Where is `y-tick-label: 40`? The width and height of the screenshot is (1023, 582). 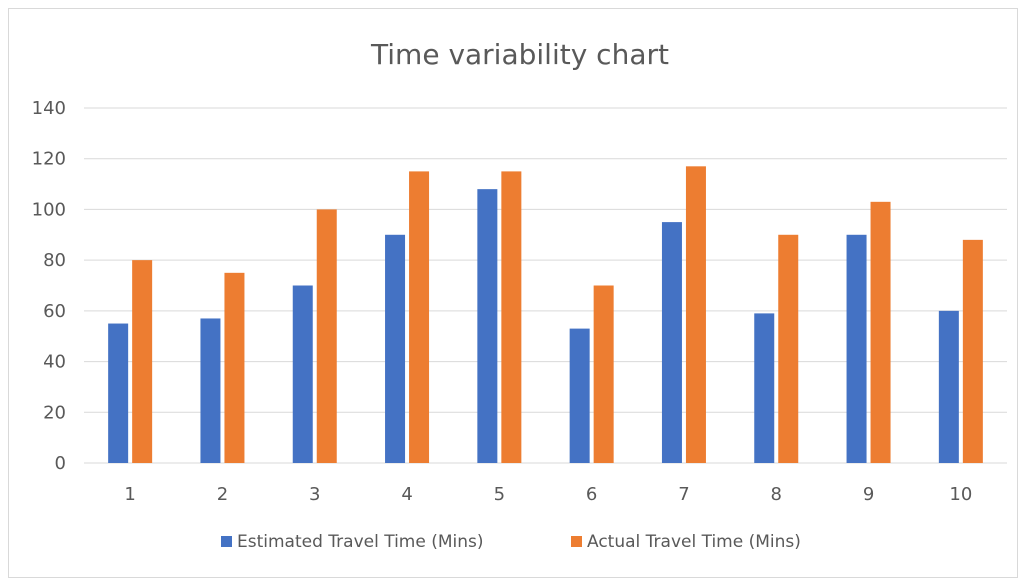 y-tick-label: 40 is located at coordinates (54, 362).